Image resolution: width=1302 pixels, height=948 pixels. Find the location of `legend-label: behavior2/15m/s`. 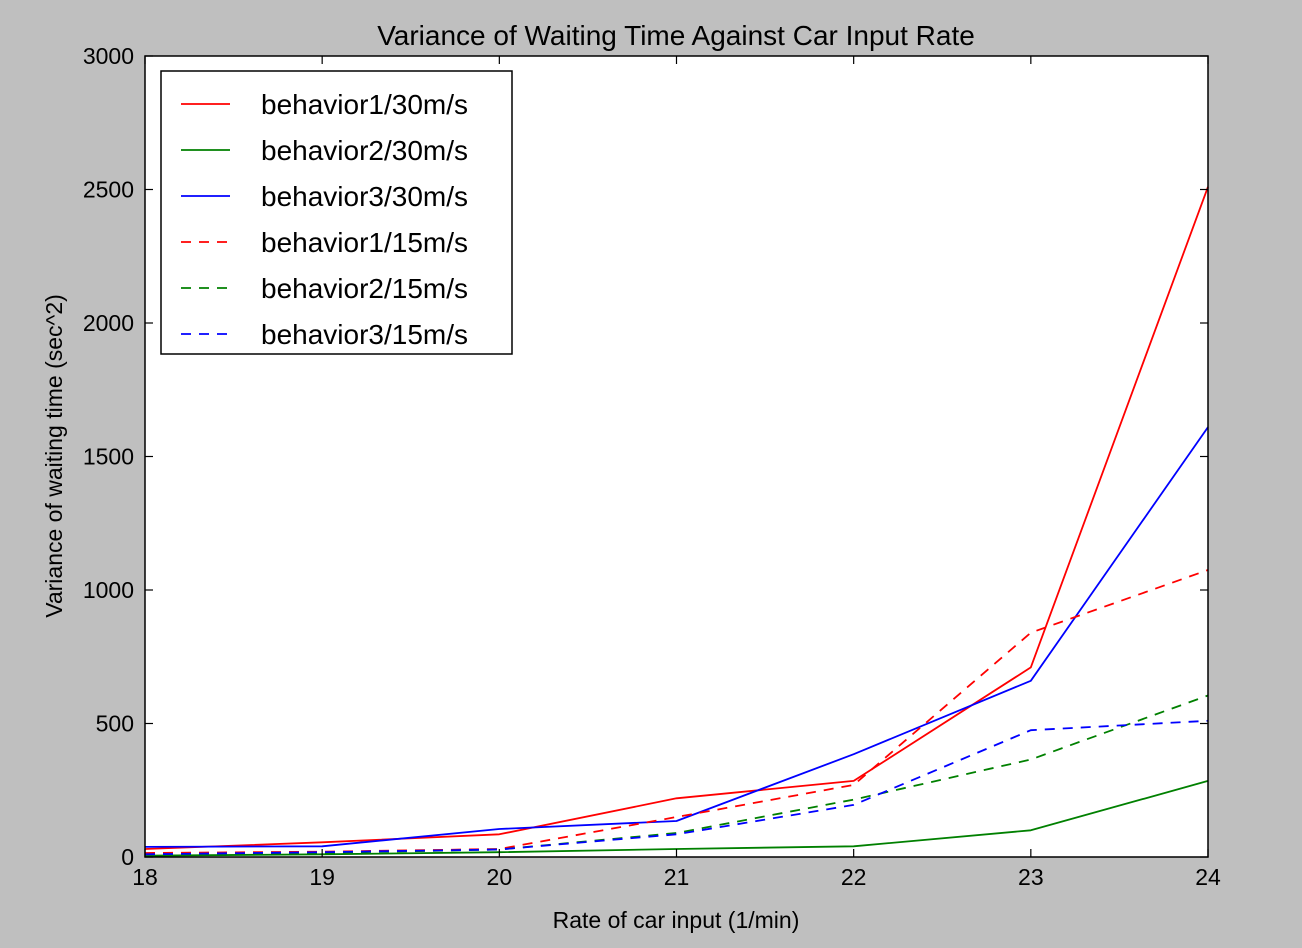

legend-label: behavior2/15m/s is located at coordinates (364, 288).